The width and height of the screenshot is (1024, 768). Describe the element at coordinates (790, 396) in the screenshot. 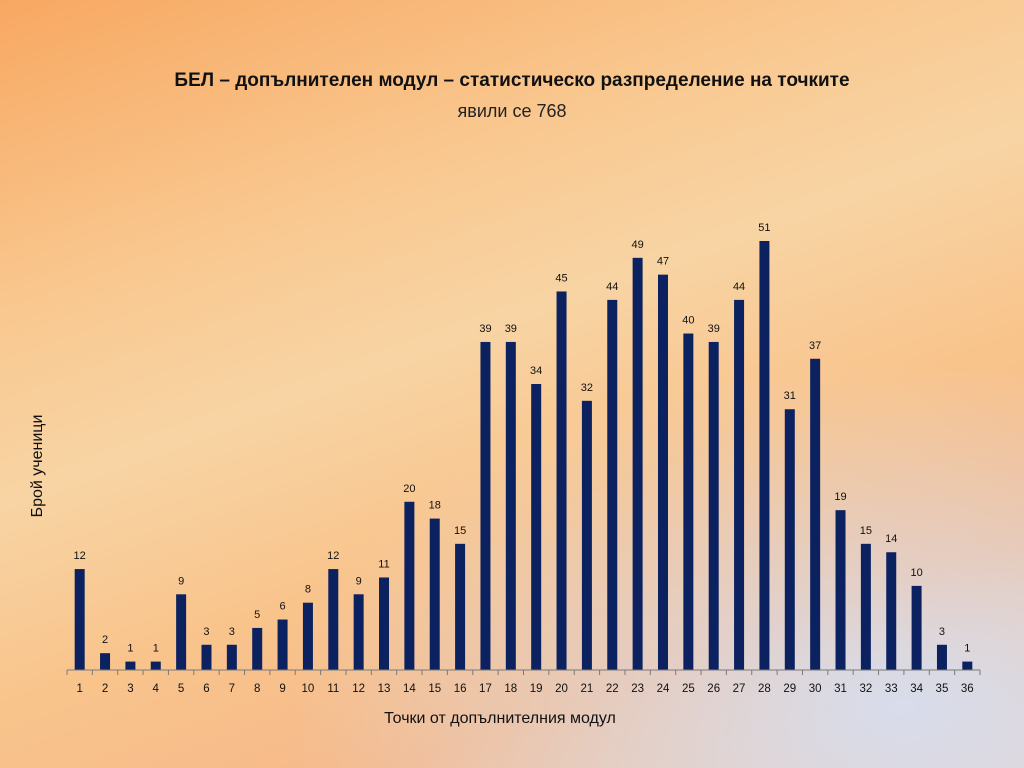

I see `data-label: 31` at that location.